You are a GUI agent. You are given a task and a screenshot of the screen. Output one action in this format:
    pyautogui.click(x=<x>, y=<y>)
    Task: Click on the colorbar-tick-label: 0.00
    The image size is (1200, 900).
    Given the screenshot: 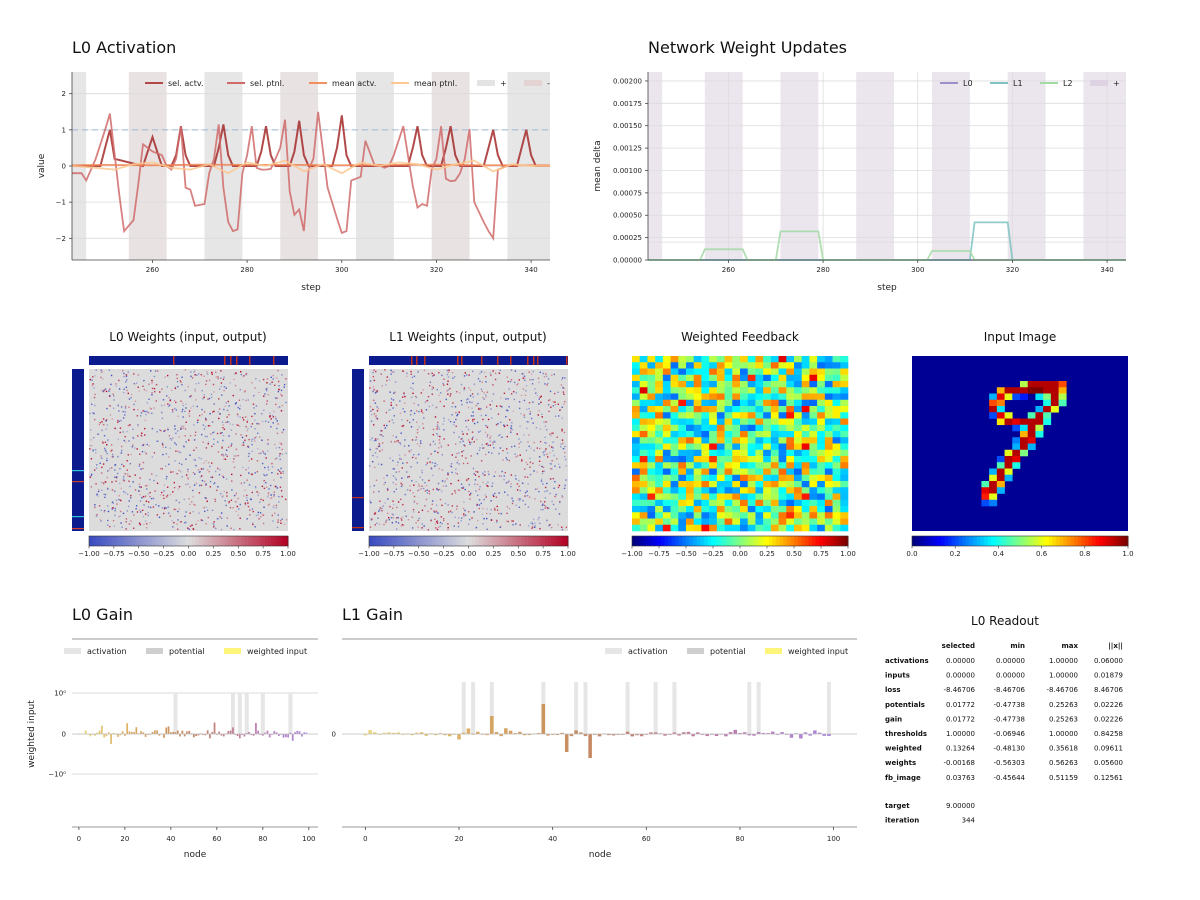 What is the action you would take?
    pyautogui.click(x=740, y=554)
    